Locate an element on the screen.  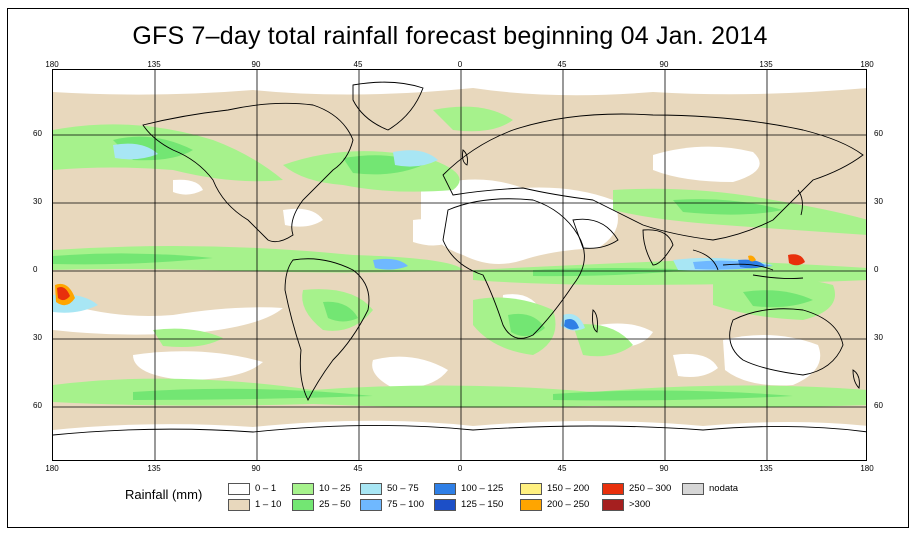
lon-tick-bottom-5: 45 is located at coordinates (562, 468).